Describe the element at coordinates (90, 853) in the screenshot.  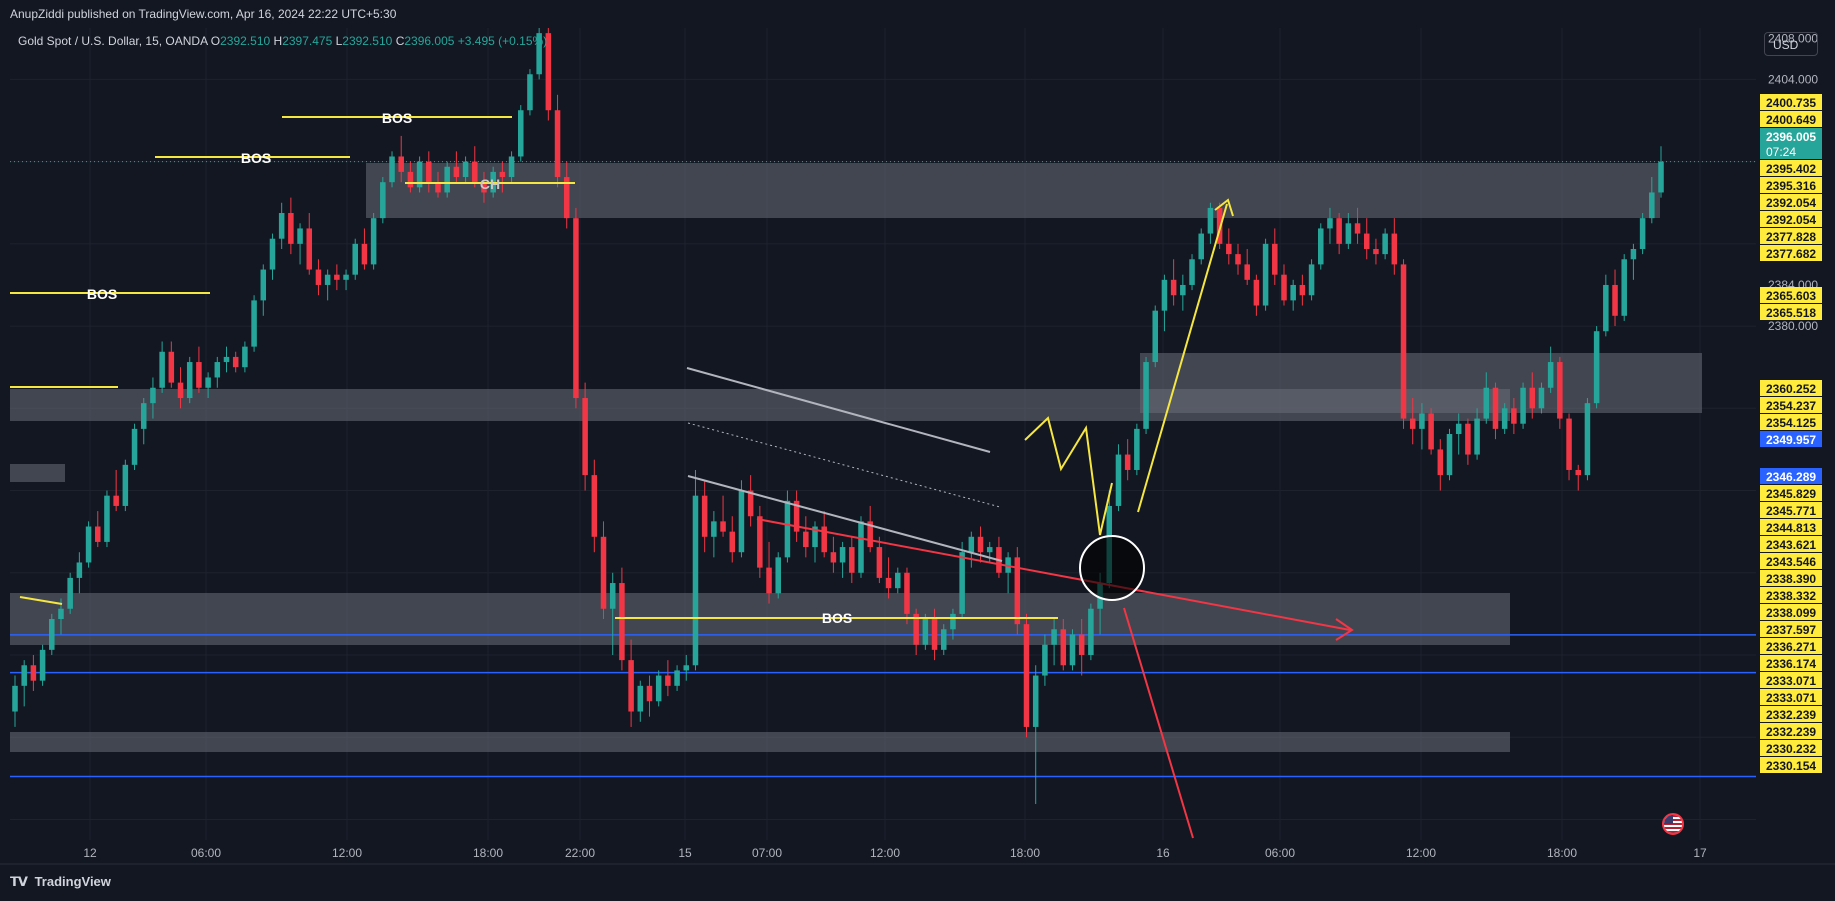
I see `x-tick-label: 12` at that location.